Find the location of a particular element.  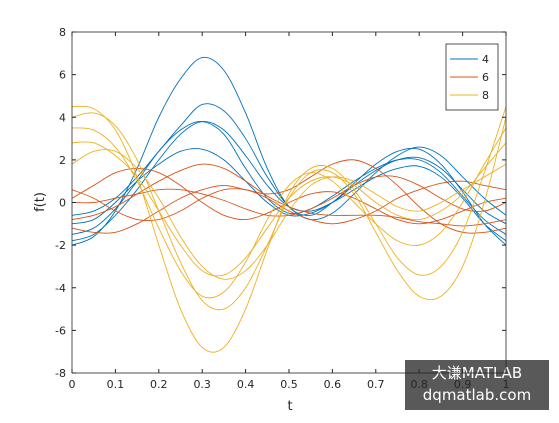

y-tick-label: -6 is located at coordinates (60, 330).